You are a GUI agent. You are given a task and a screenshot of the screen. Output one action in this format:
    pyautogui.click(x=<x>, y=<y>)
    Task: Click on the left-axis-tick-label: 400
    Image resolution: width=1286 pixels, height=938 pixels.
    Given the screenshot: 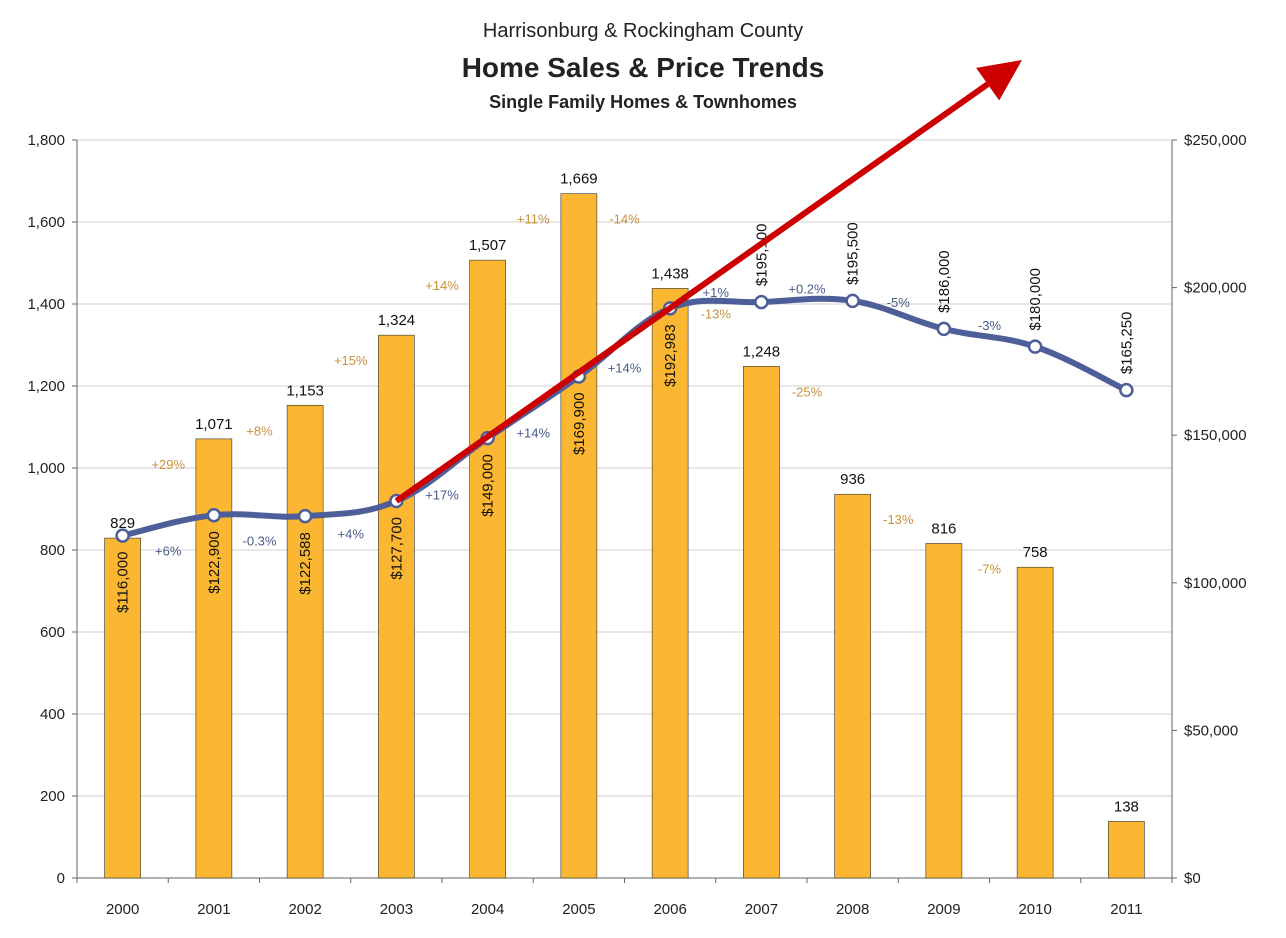 What is the action you would take?
    pyautogui.click(x=52, y=714)
    